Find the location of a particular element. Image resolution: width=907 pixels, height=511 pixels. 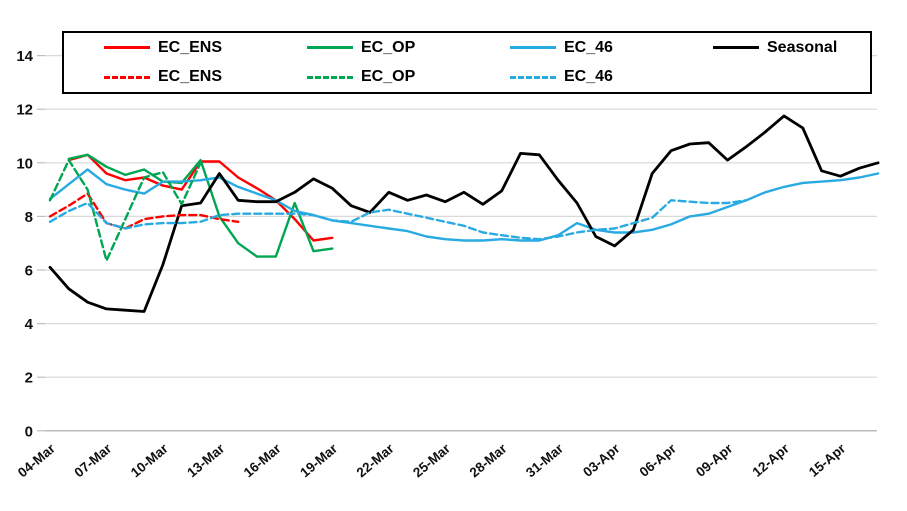

ec-op-solid-line-swatch is located at coordinates (330, 48).